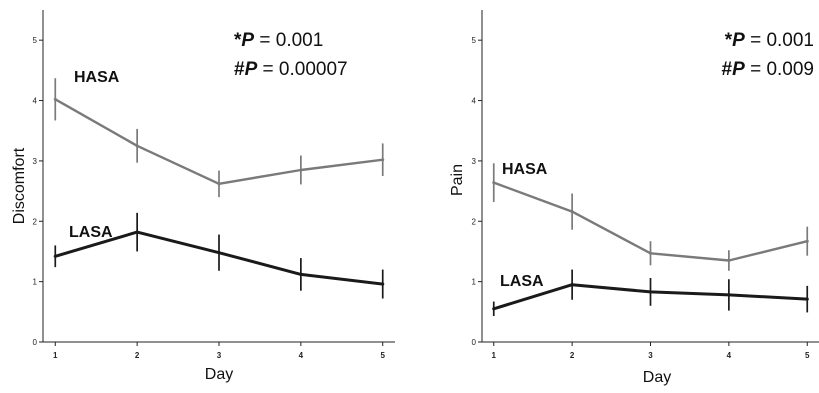  I want to click on pain-y-axis-label: Pain, so click(457, 180).